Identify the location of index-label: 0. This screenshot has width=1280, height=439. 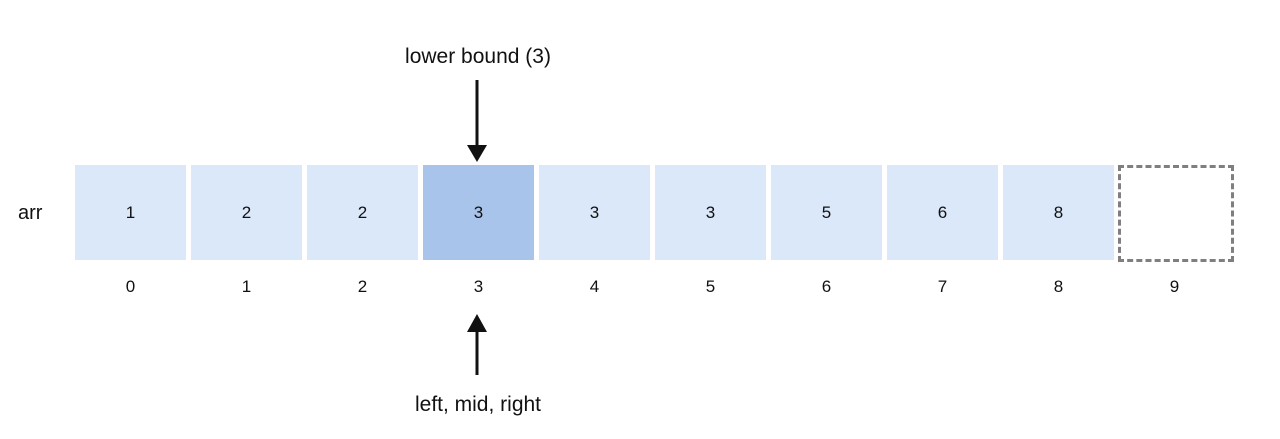
(130, 286).